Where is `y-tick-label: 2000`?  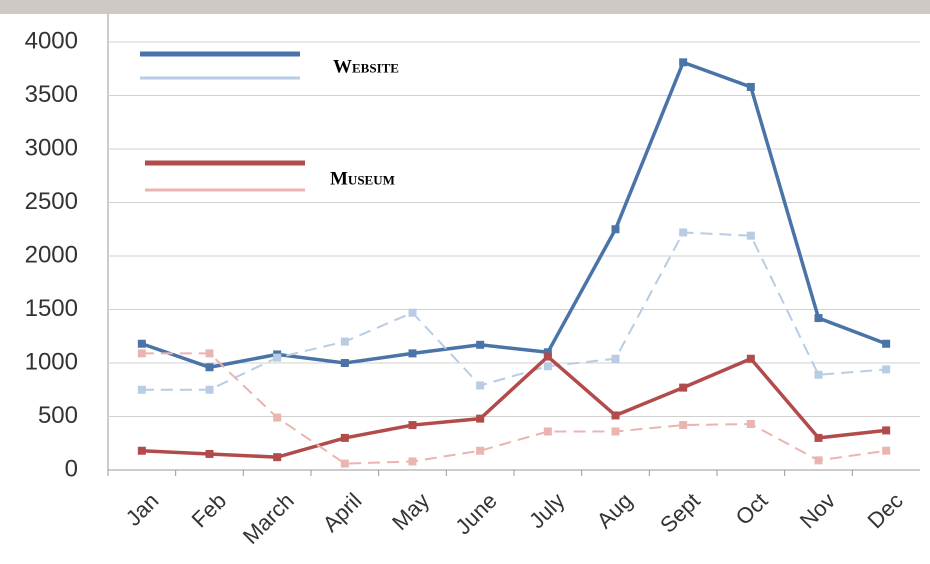 y-tick-label: 2000 is located at coordinates (51, 254).